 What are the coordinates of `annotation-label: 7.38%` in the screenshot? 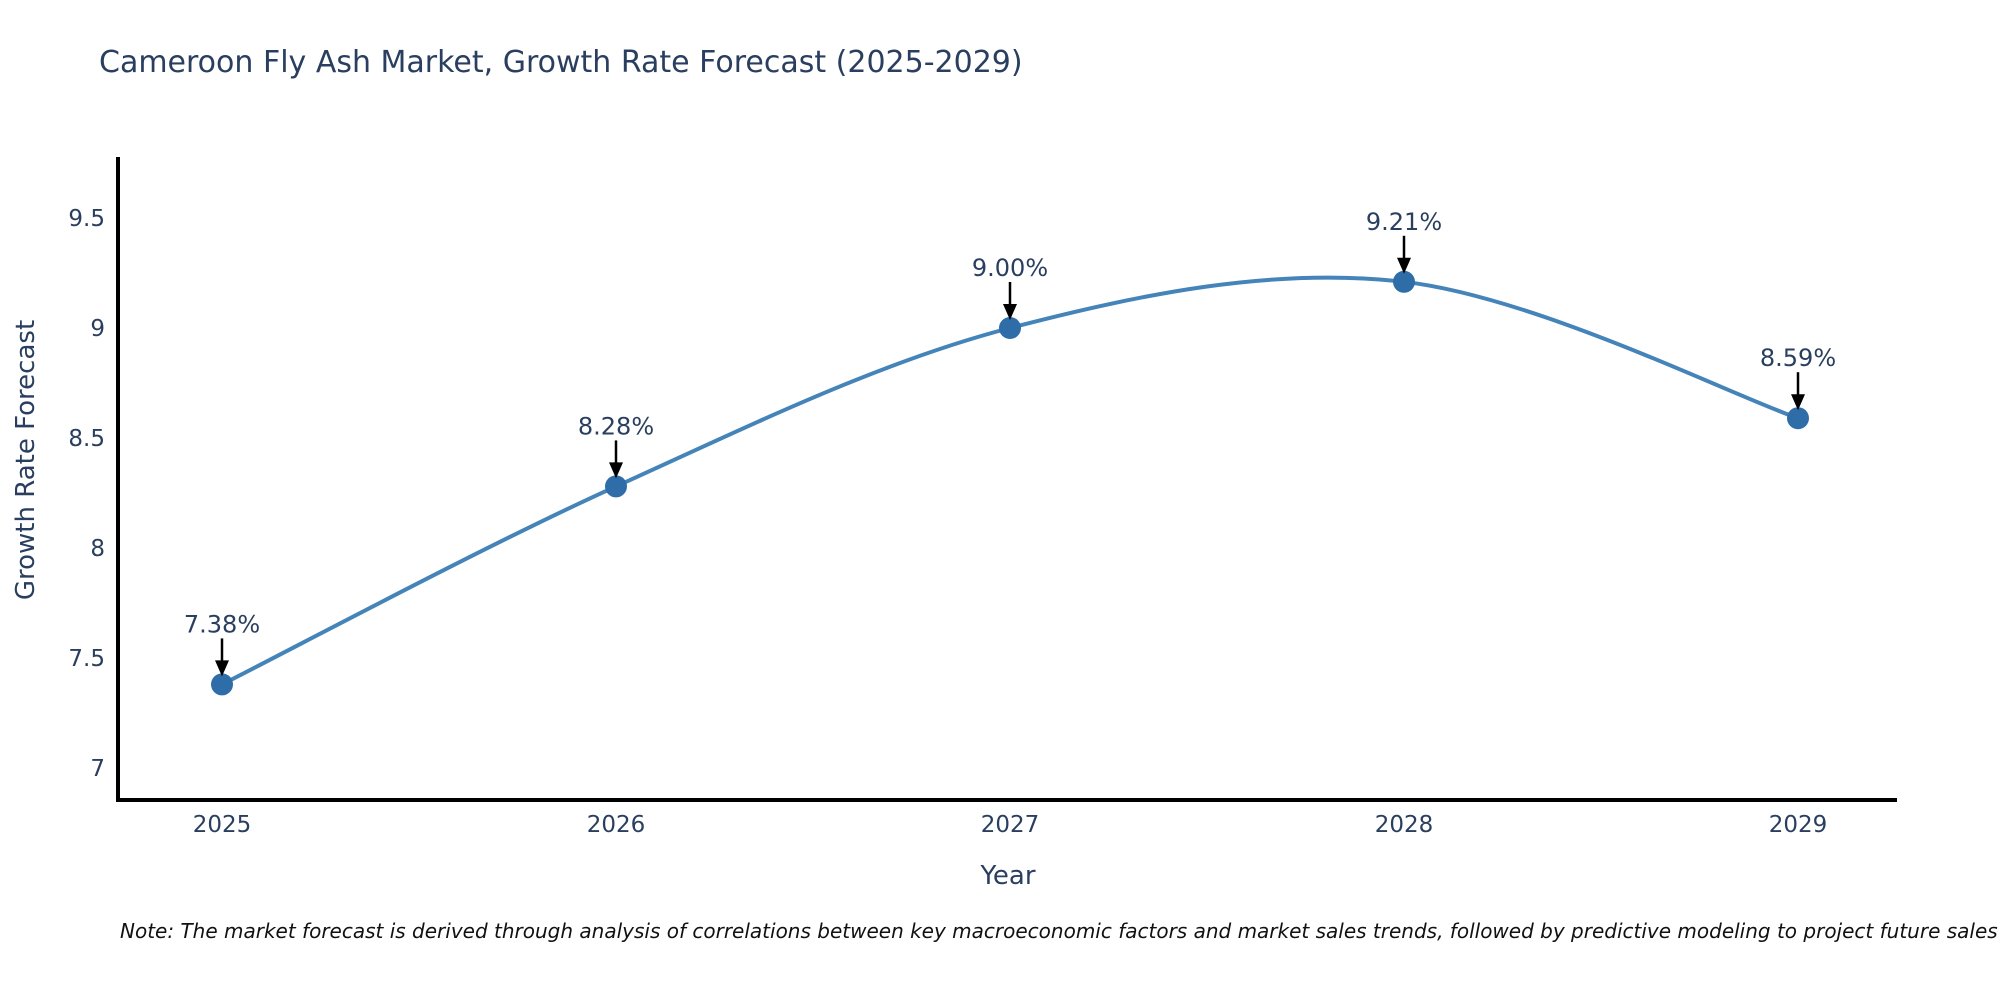 It's located at (222, 624).